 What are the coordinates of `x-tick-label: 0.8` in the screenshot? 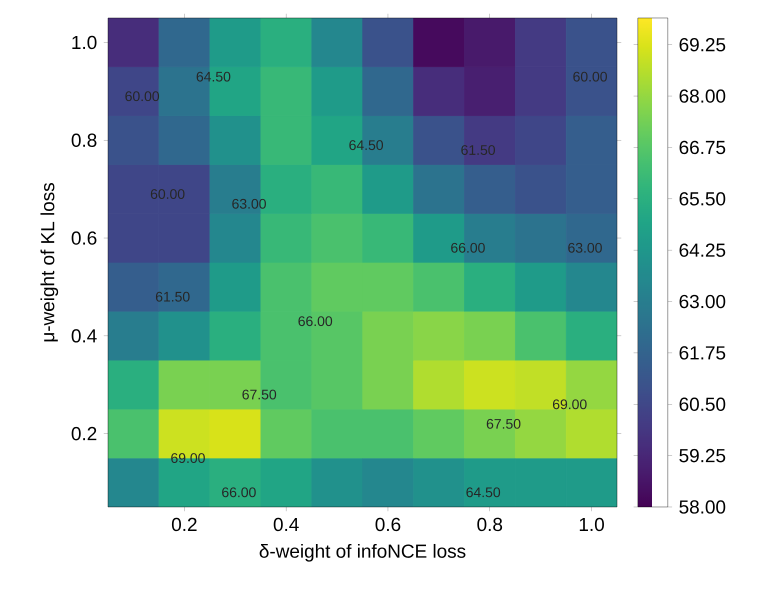 It's located at (489, 525).